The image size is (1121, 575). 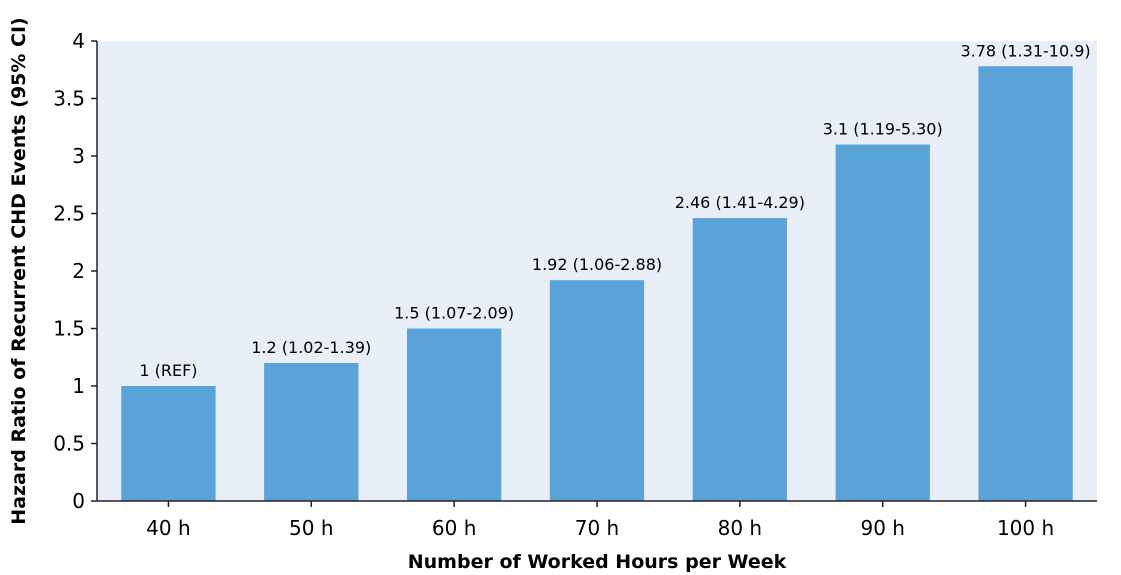 What do you see at coordinates (597, 562) in the screenshot?
I see `x-axis-title: Number of Worked Hours per Week` at bounding box center [597, 562].